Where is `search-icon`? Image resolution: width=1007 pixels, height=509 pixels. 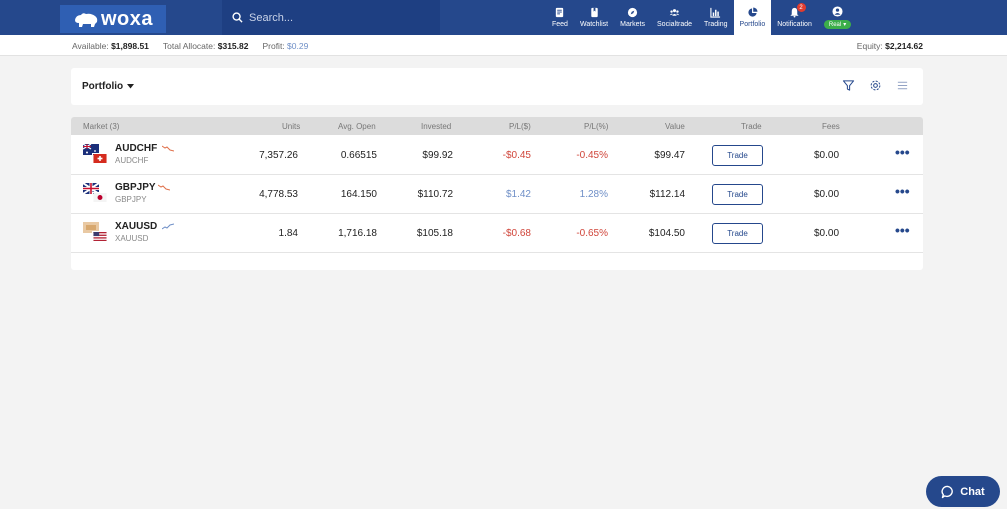
search-icon is located at coordinates (237, 17).